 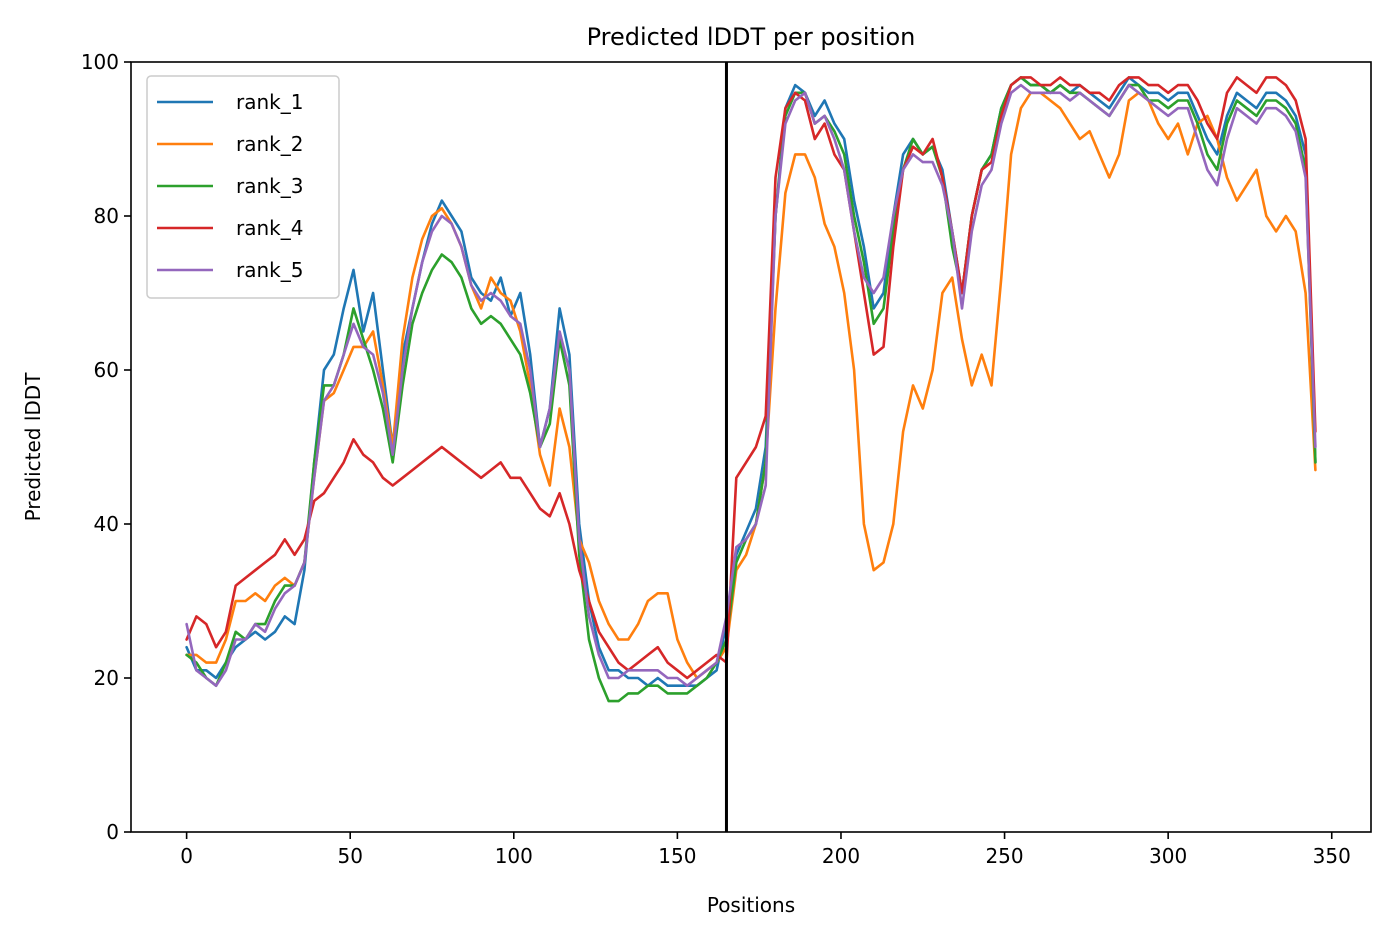 What do you see at coordinates (106, 678) in the screenshot?
I see `y-tick-label: 20` at bounding box center [106, 678].